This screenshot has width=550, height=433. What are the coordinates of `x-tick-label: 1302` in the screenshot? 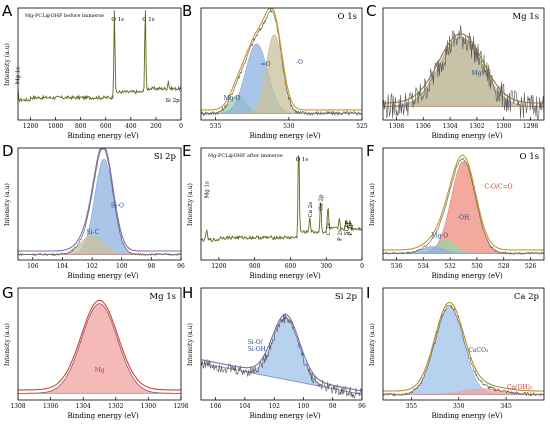 It's located at (476, 126).